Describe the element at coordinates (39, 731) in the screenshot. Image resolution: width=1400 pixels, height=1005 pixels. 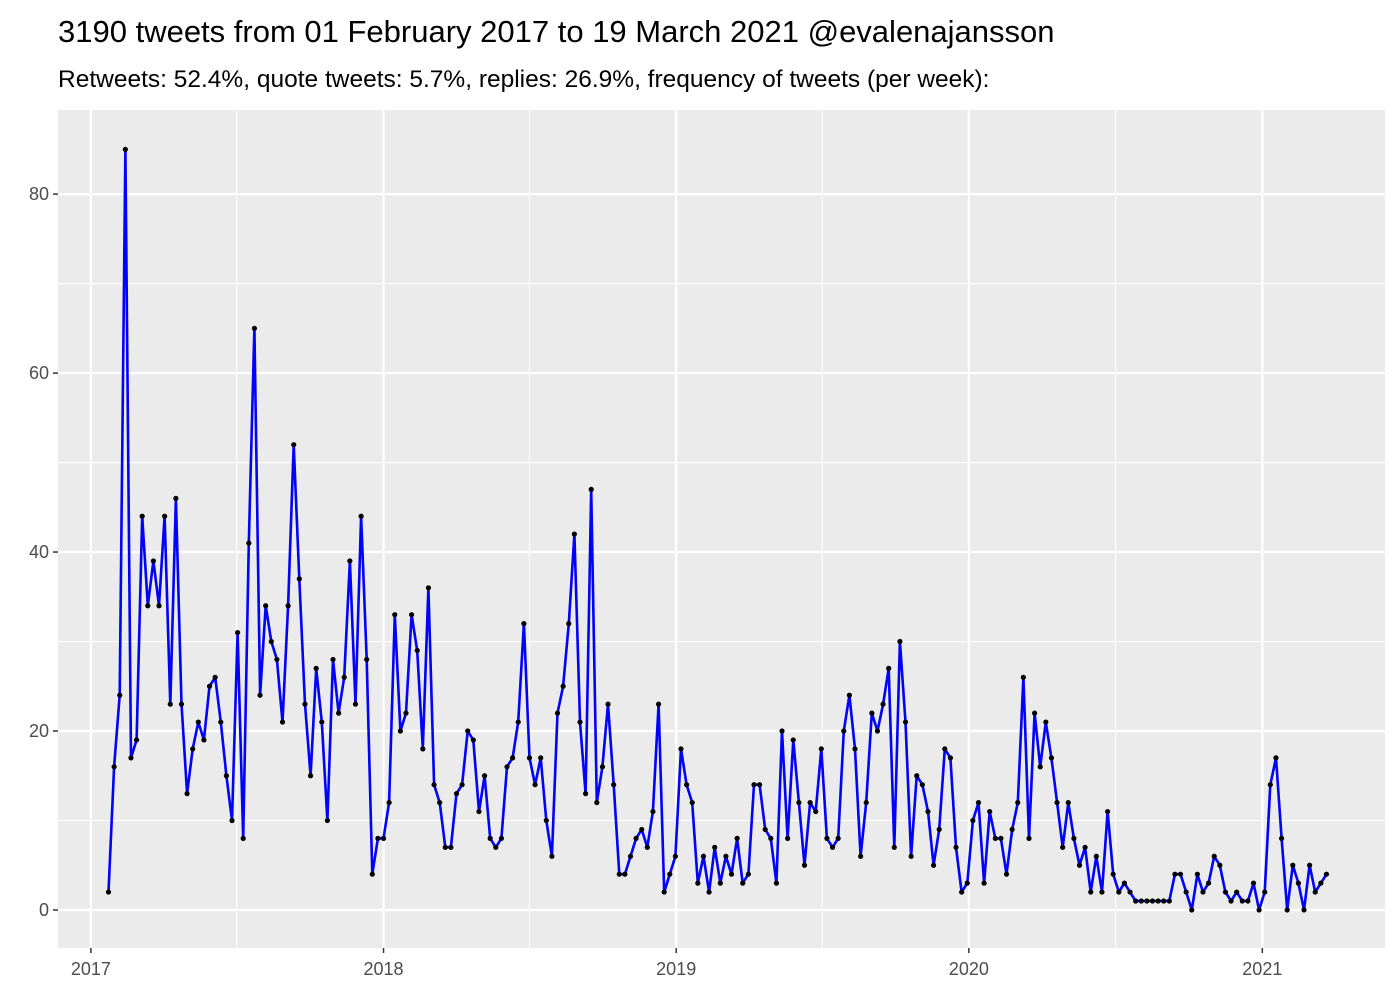
I see `y-tick-label: 20` at that location.